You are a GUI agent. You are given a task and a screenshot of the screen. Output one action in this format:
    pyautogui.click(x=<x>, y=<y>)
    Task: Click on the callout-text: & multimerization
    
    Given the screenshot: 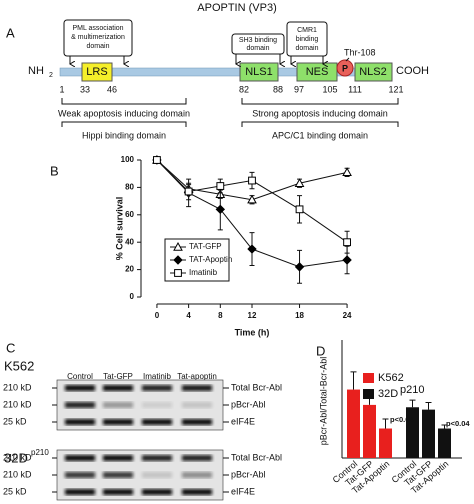 What is the action you would take?
    pyautogui.click(x=98, y=37)
    